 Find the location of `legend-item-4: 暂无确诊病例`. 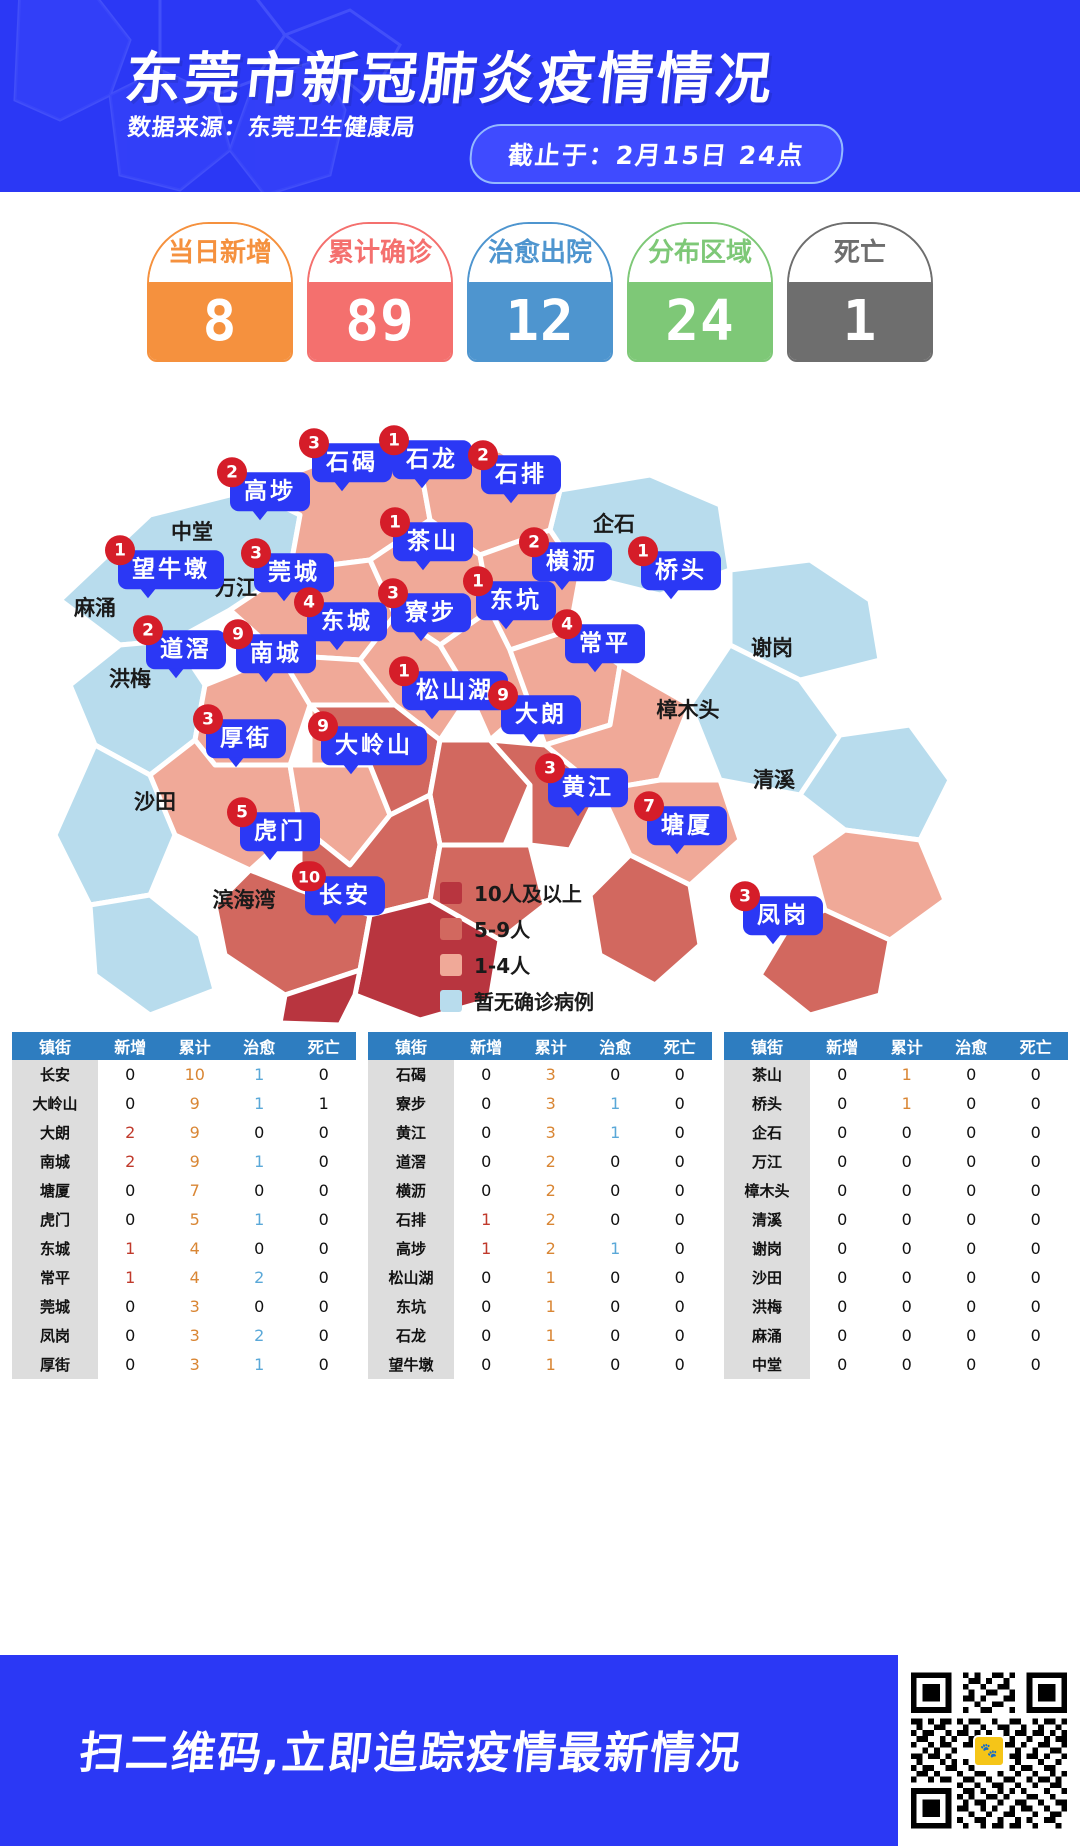

legend-item-4: 暂无确诊病例 is located at coordinates (550, 1000).